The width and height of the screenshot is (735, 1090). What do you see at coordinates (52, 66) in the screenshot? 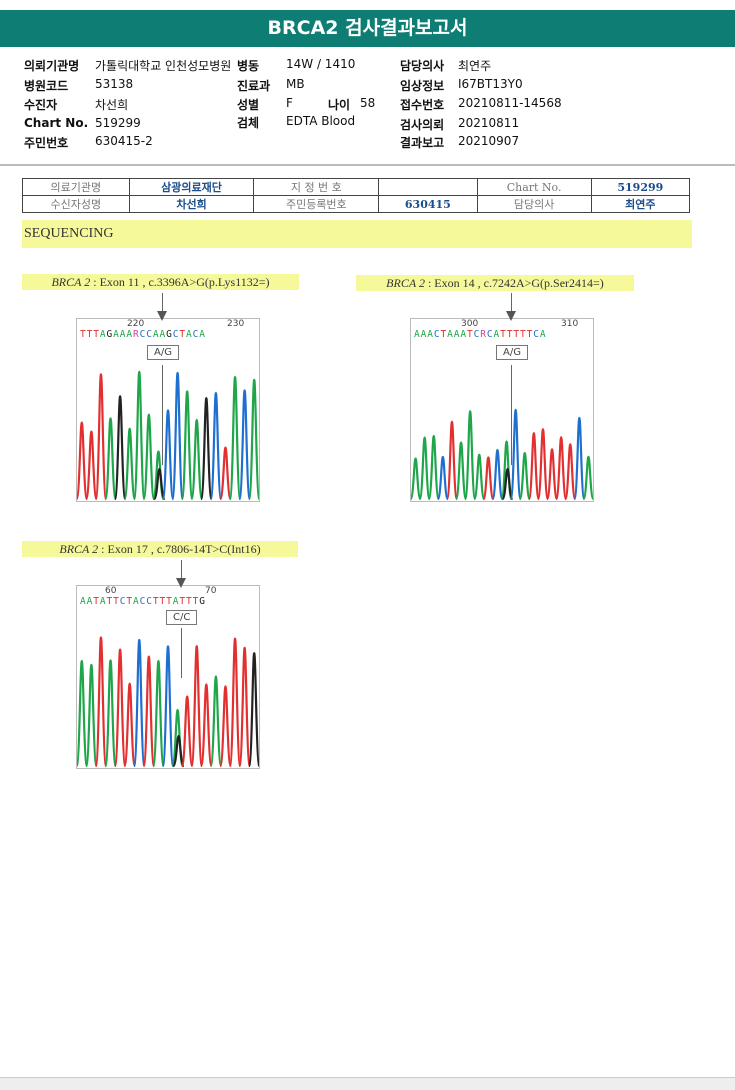
I see `institution-label: 의뢰기관명` at bounding box center [52, 66].